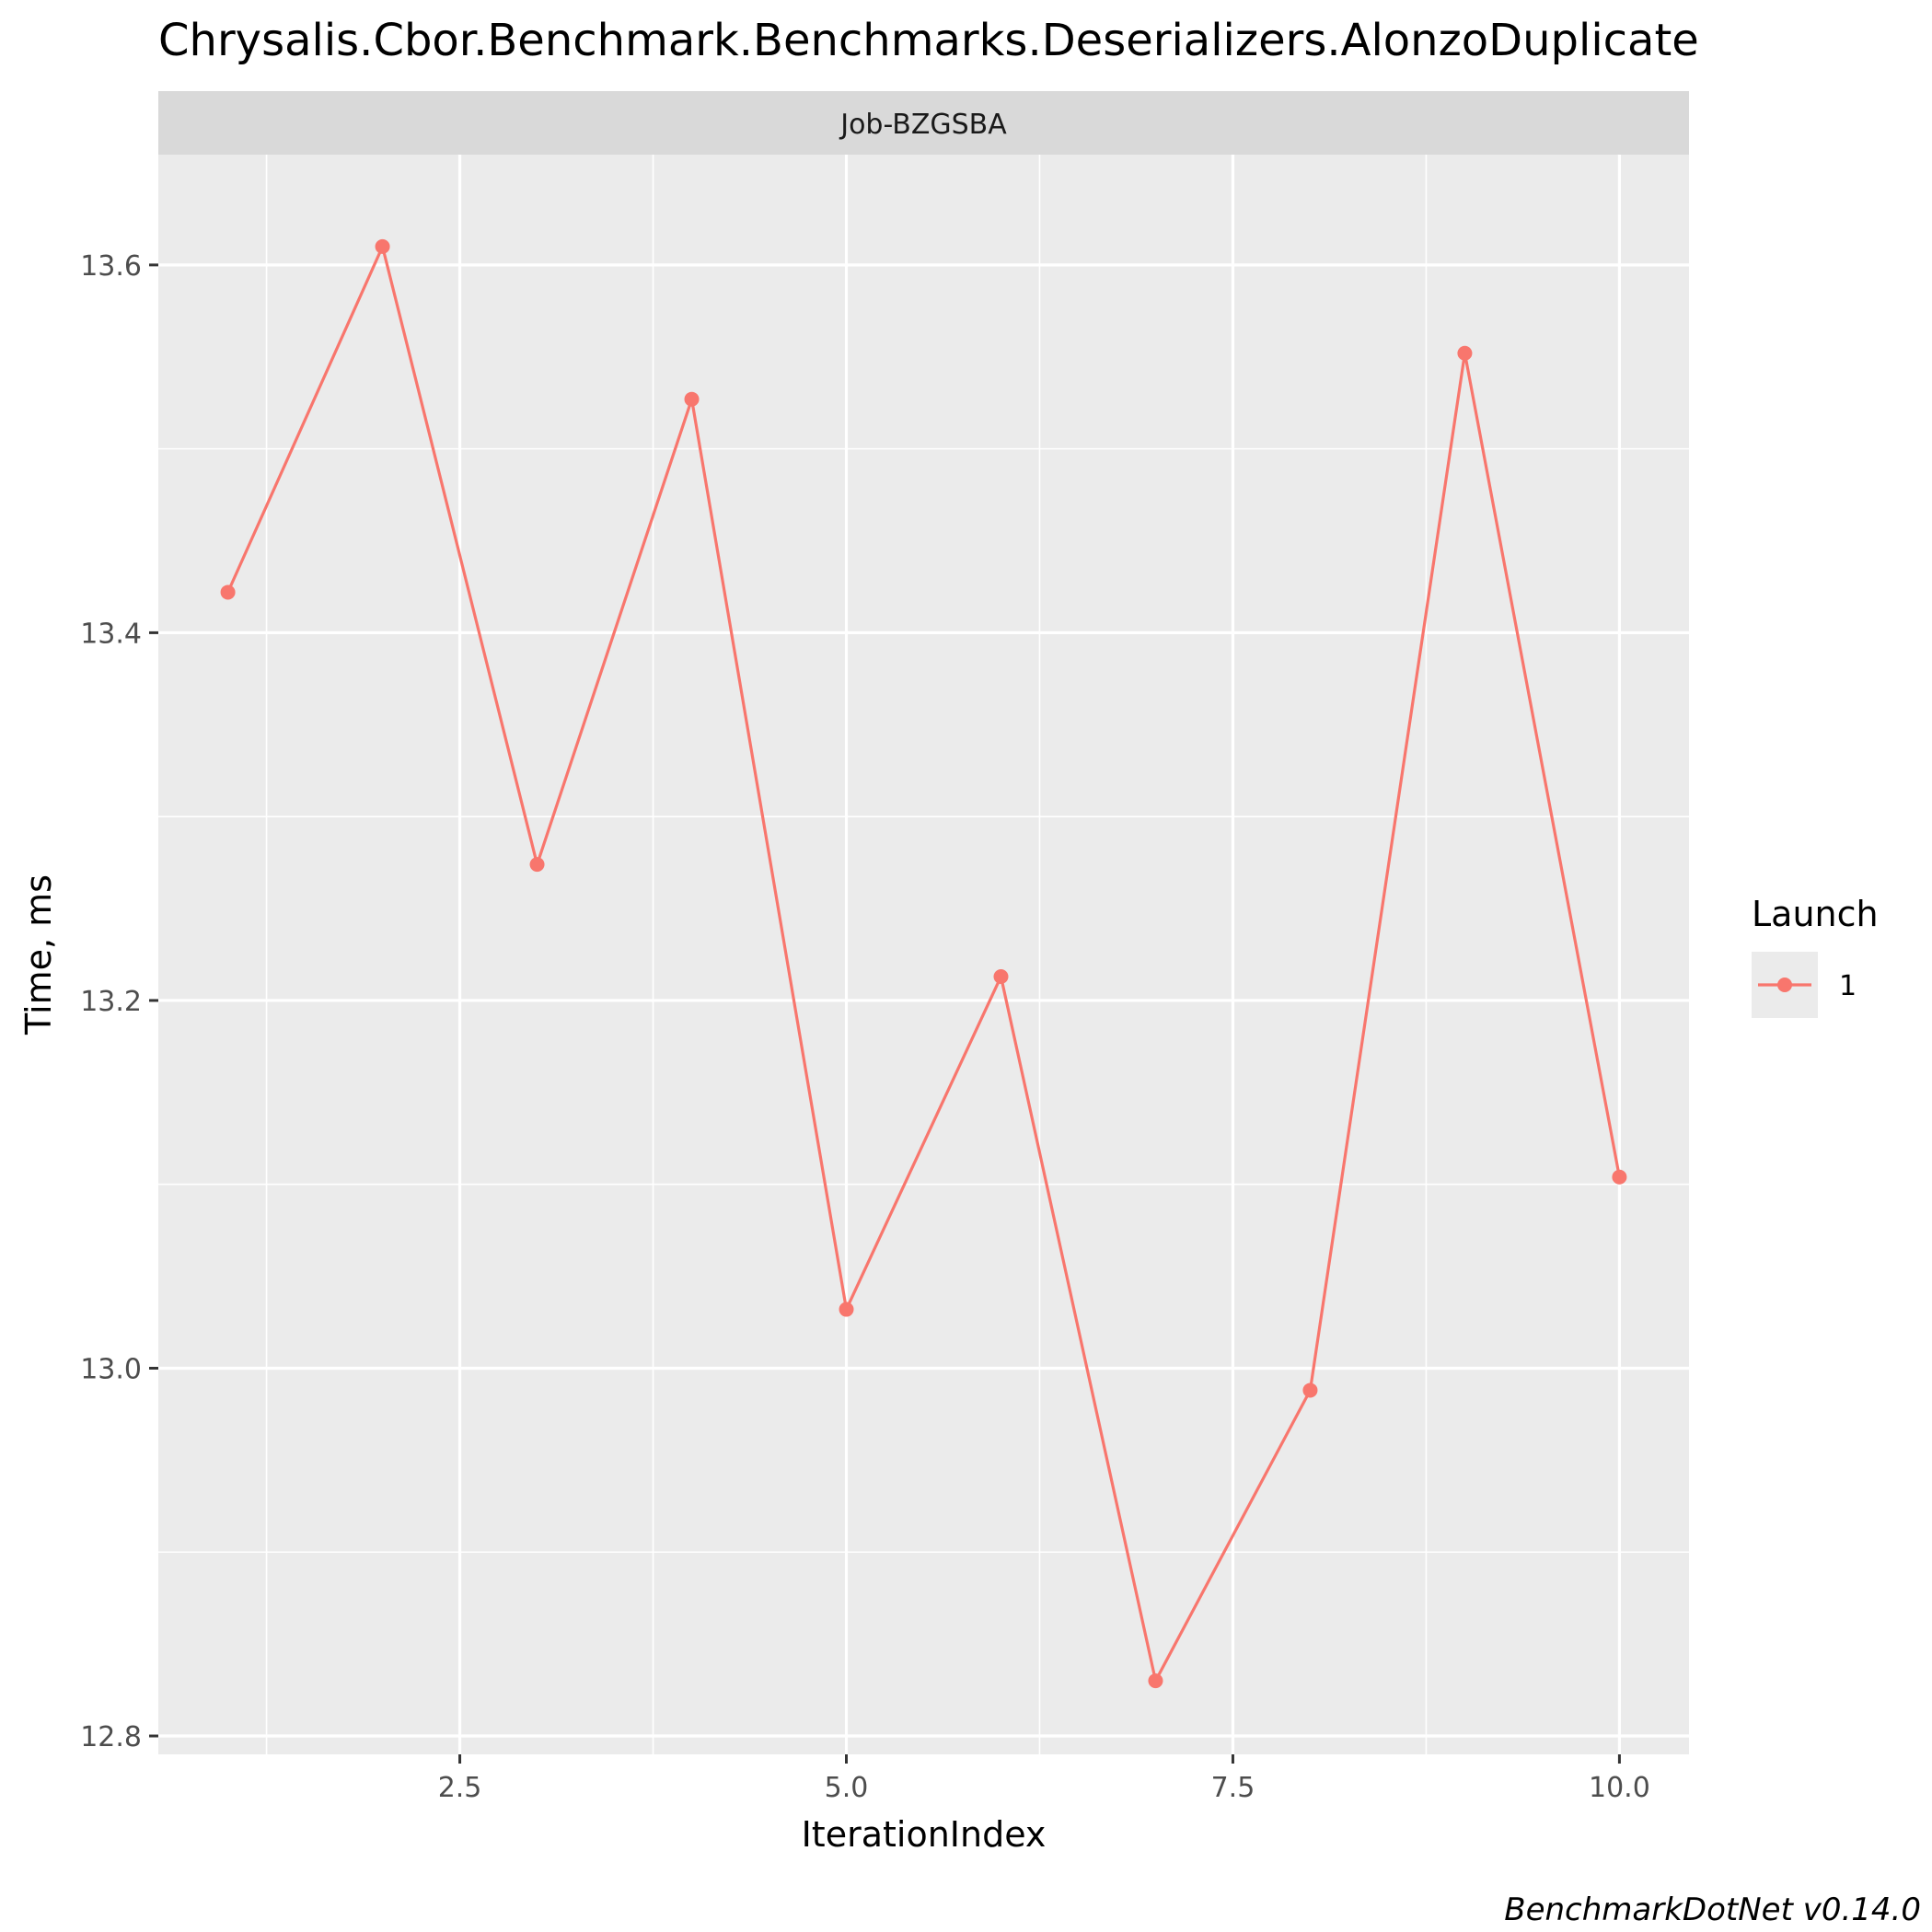  Describe the element at coordinates (847, 1788) in the screenshot. I see `x-tick-label-1: 5.0` at that location.